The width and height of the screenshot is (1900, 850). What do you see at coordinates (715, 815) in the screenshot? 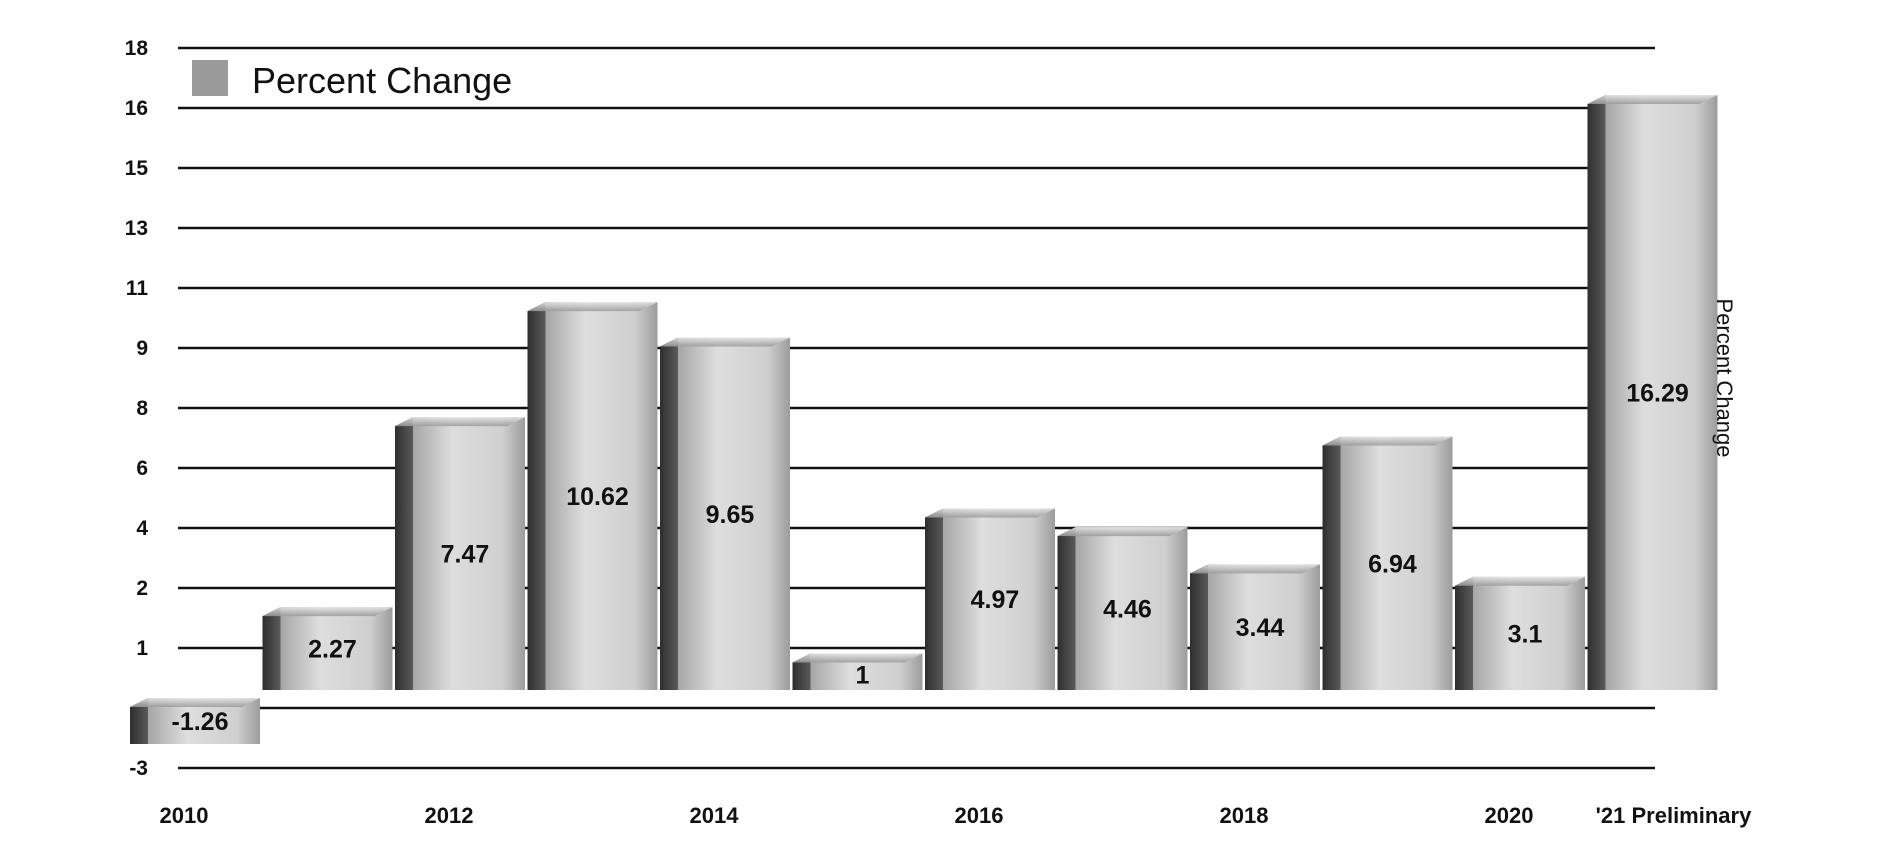
I see `x-tick-label: 2014` at bounding box center [715, 815].